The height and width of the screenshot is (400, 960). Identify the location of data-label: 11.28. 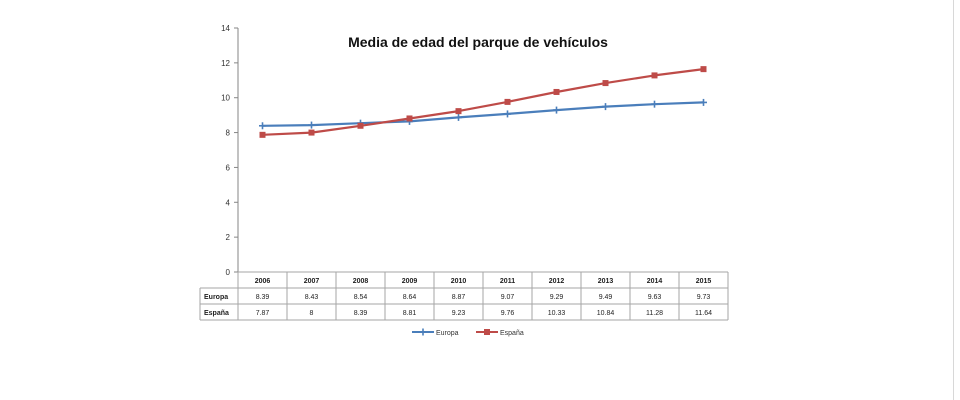
(654, 313).